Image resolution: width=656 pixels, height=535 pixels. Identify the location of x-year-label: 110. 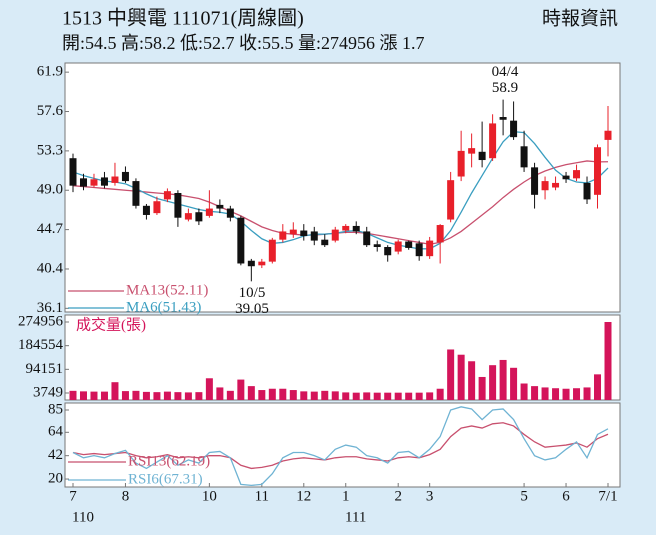
(83, 517).